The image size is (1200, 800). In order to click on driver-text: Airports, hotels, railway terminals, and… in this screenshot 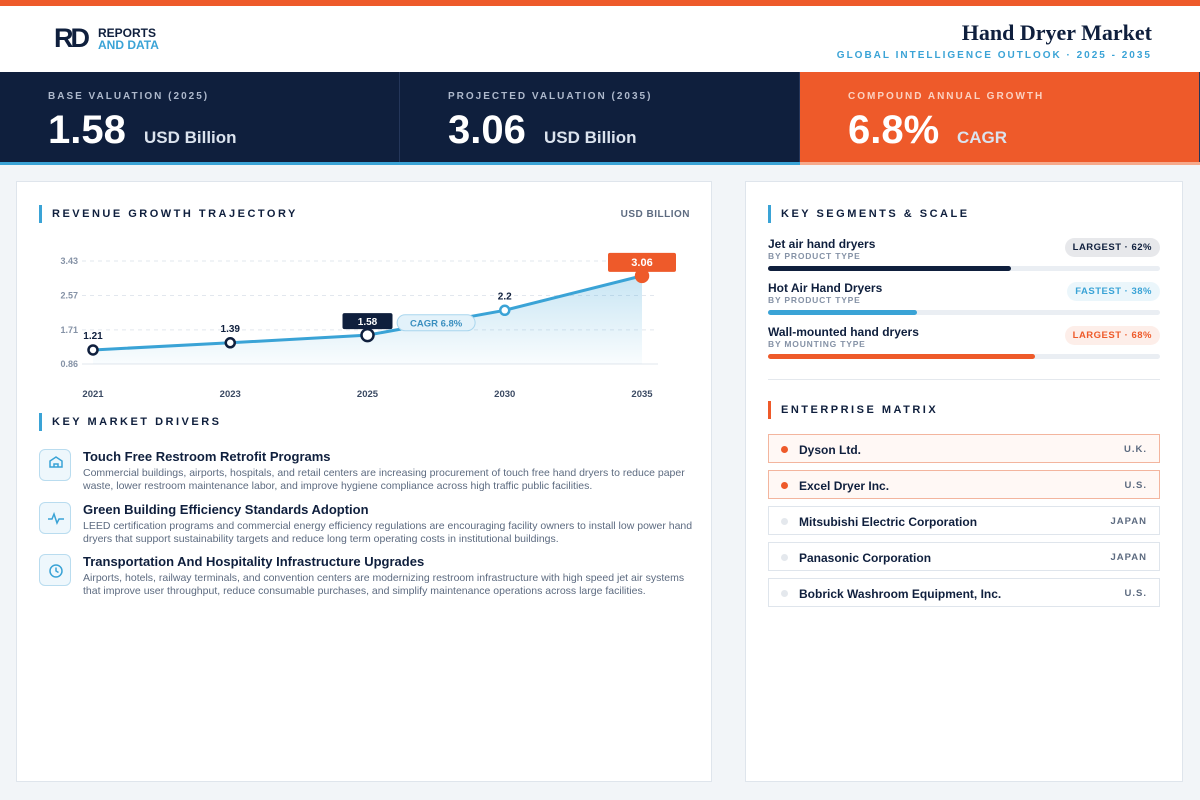, I will do `click(384, 584)`.